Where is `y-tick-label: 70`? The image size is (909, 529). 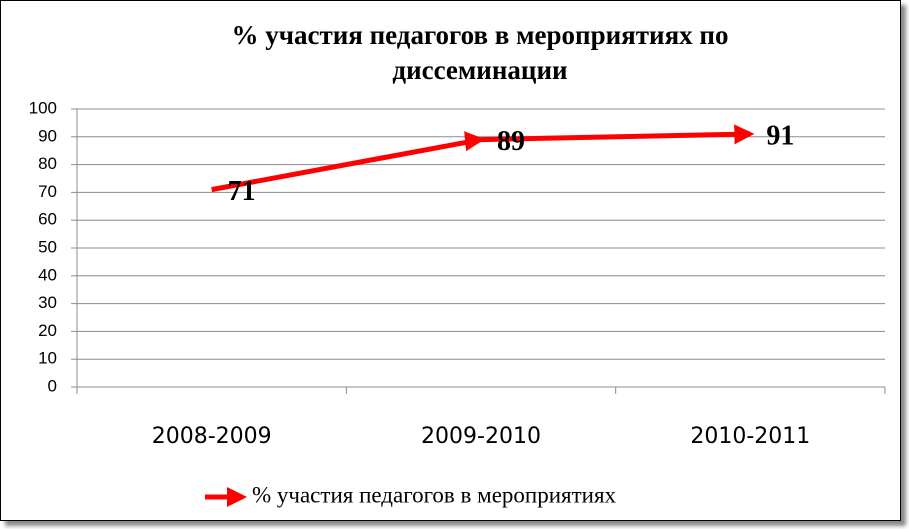
y-tick-label: 70 is located at coordinates (47, 191).